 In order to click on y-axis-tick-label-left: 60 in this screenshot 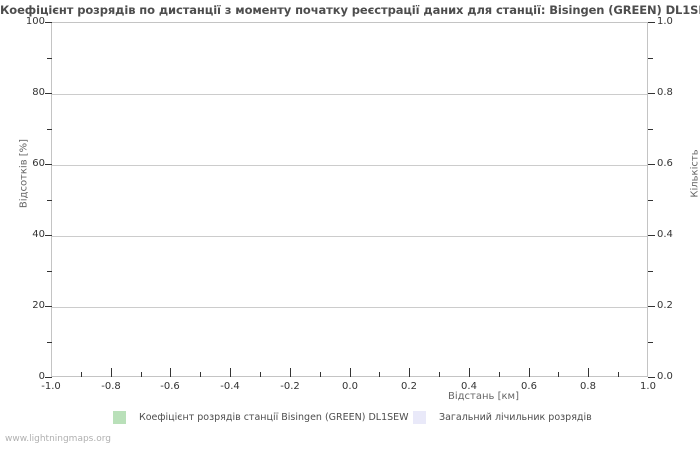, I will do `click(38, 163)`.